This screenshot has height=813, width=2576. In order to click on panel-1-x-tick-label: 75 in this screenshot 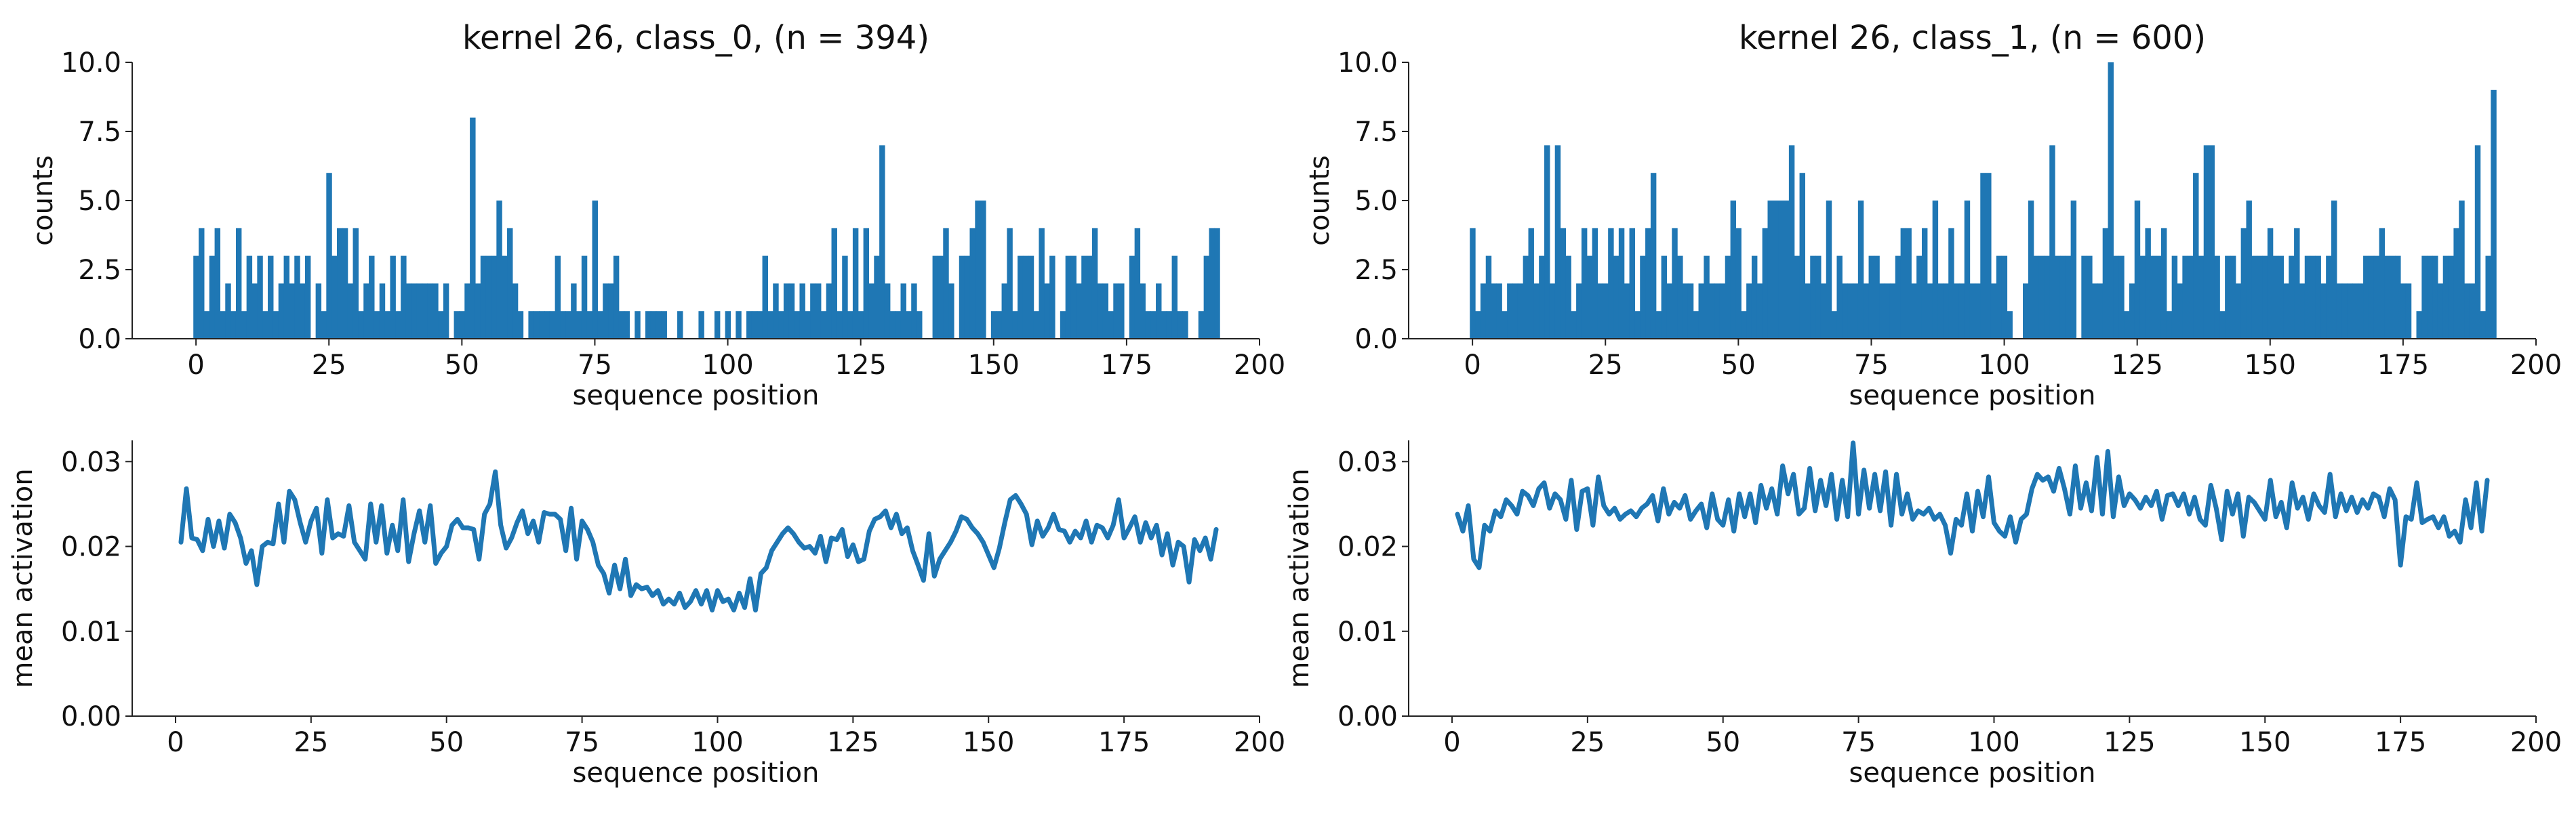, I will do `click(595, 365)`.